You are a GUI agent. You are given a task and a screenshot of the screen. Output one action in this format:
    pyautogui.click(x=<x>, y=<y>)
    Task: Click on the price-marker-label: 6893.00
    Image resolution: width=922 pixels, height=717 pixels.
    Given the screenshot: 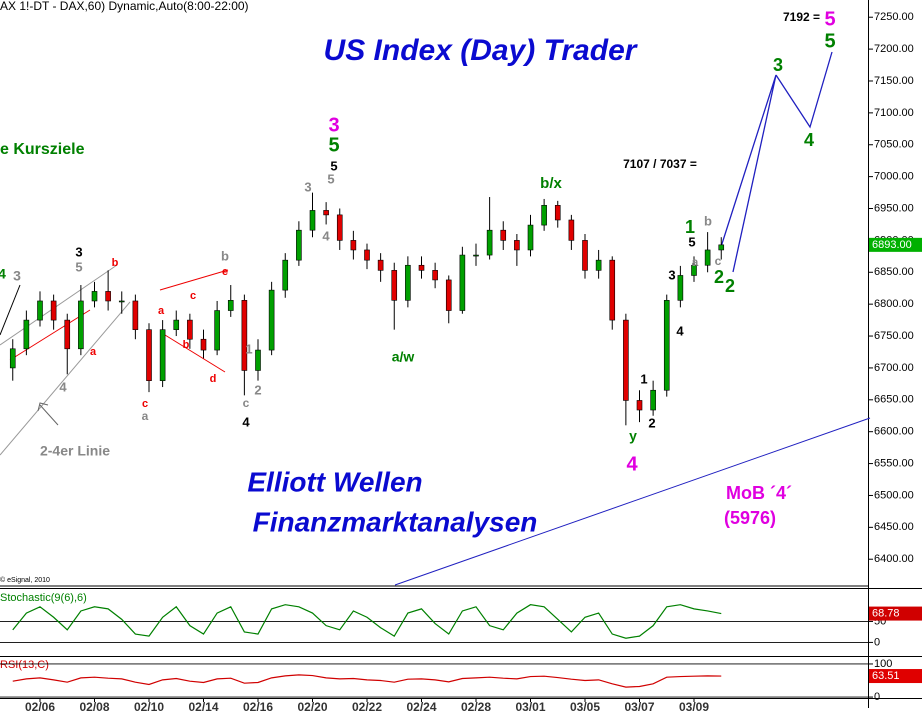 What is the action you would take?
    pyautogui.click(x=892, y=245)
    